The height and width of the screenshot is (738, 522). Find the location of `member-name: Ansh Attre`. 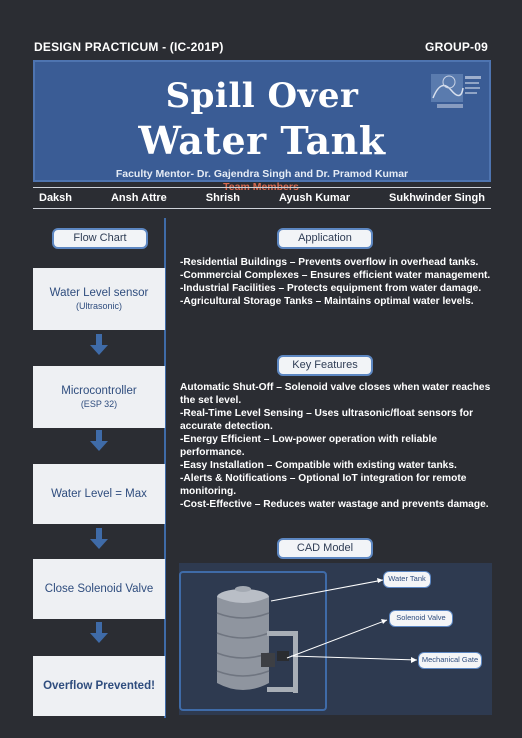

member-name: Ansh Attre is located at coordinates (138, 198).